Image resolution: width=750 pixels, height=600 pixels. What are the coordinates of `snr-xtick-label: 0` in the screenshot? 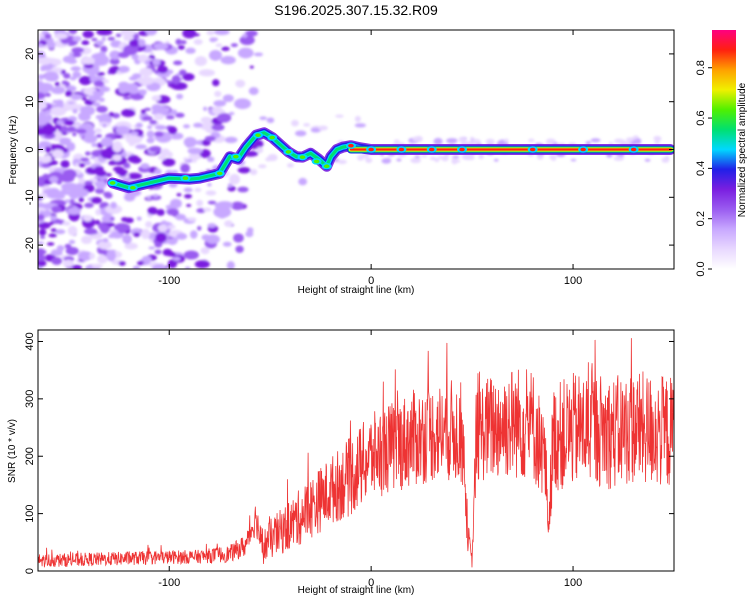 It's located at (371, 583).